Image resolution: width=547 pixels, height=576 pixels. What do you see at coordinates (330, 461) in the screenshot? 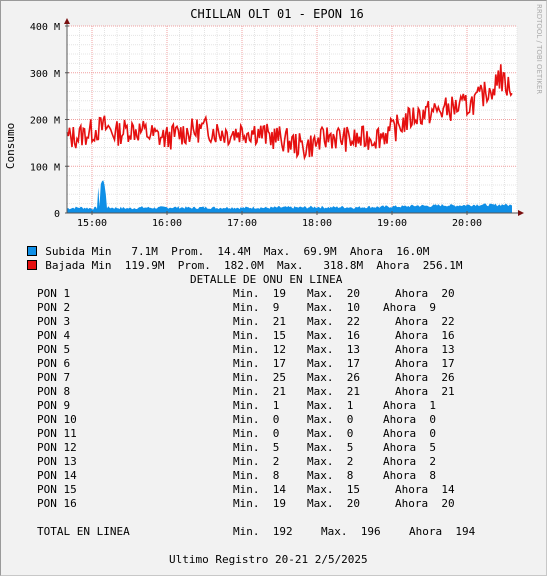
I see `pon-max: Max. 2` at bounding box center [330, 461].